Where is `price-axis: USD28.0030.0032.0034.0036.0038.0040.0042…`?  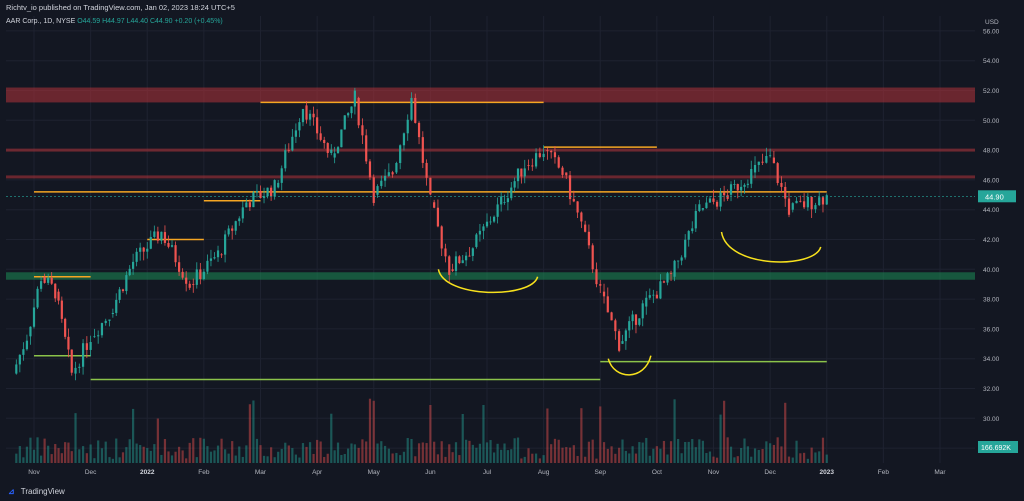
price-axis: USD28.0030.0032.0034.0036.0038.0040.0042… is located at coordinates (991, 236).